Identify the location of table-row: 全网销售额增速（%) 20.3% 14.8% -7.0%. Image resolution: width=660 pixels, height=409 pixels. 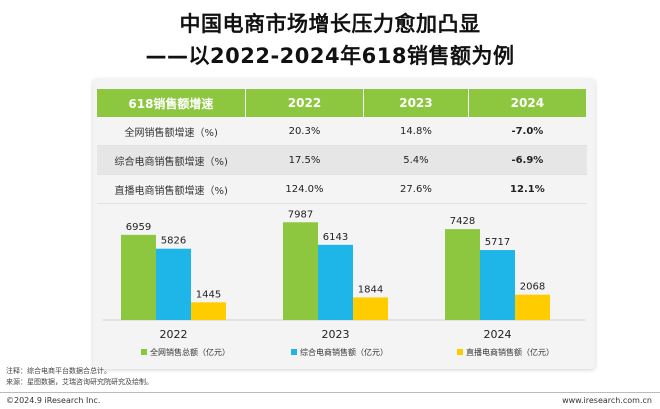
(342, 131).